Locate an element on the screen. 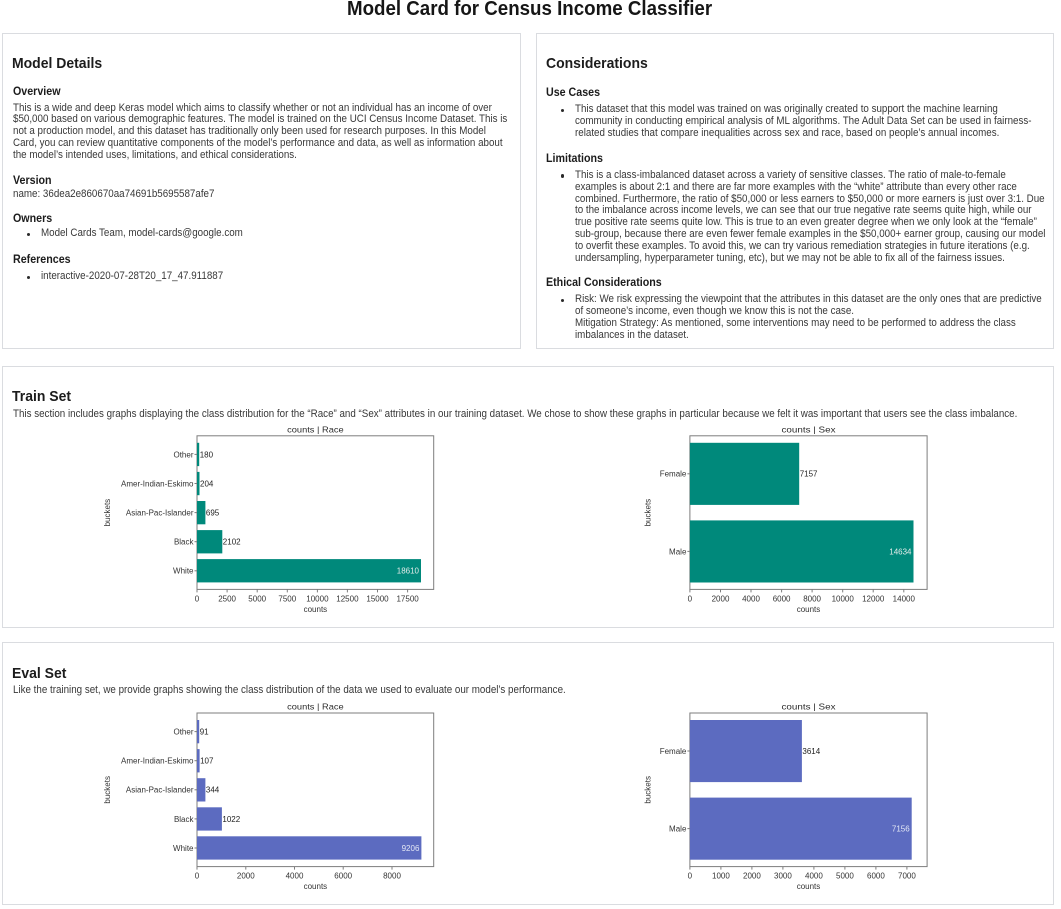  svg-text: 14634 is located at coordinates (900, 551).